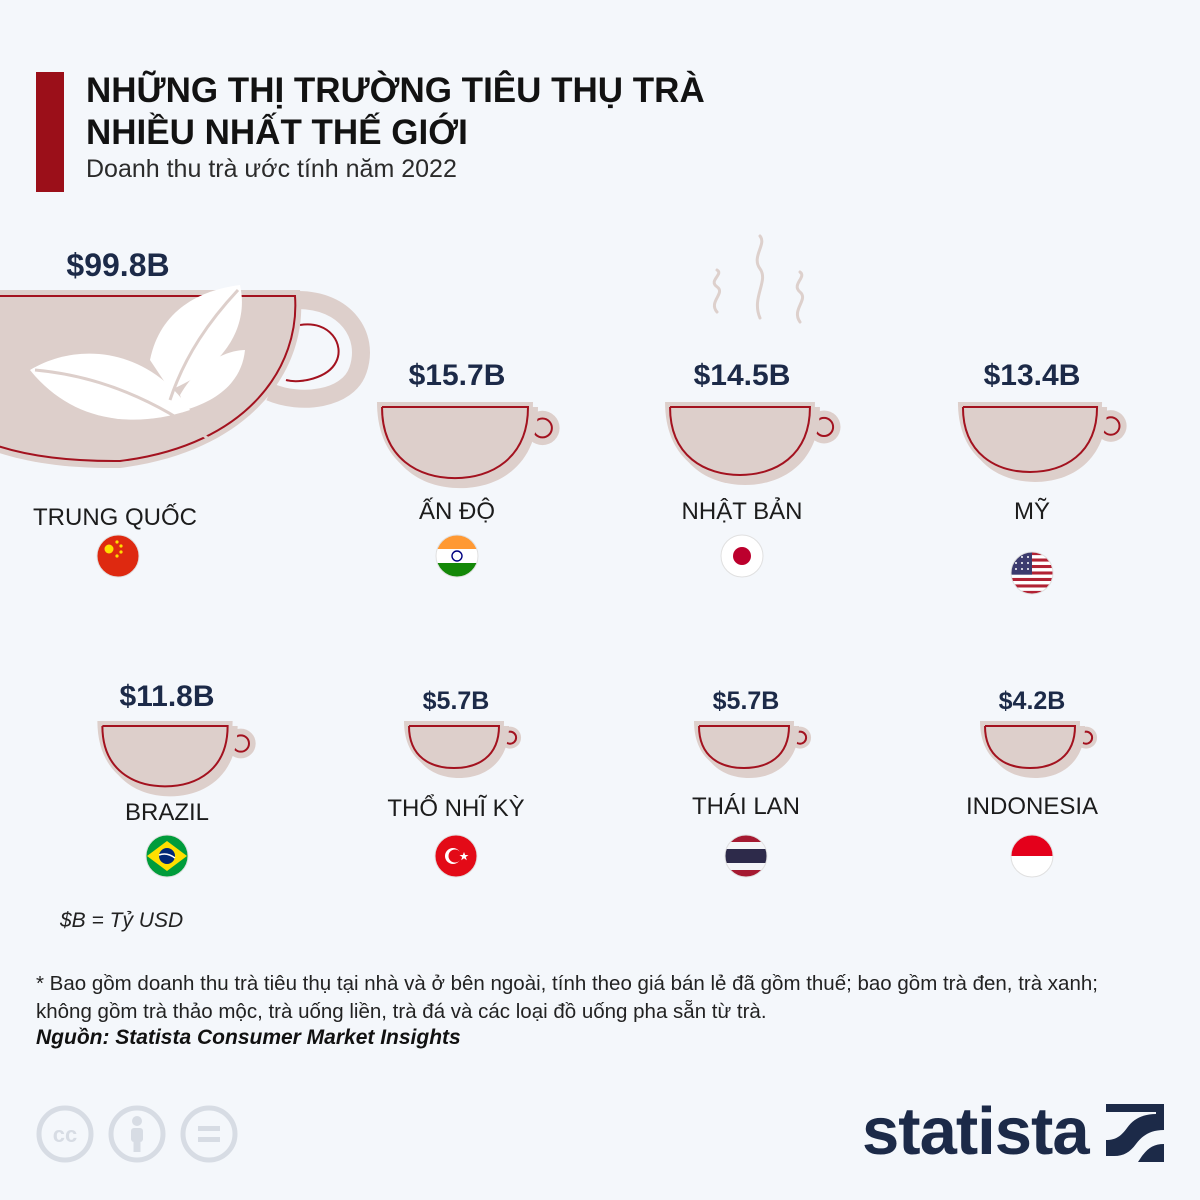 Image resolution: width=1200 pixels, height=1200 pixels. I want to click on india-flag-icon, so click(457, 556).